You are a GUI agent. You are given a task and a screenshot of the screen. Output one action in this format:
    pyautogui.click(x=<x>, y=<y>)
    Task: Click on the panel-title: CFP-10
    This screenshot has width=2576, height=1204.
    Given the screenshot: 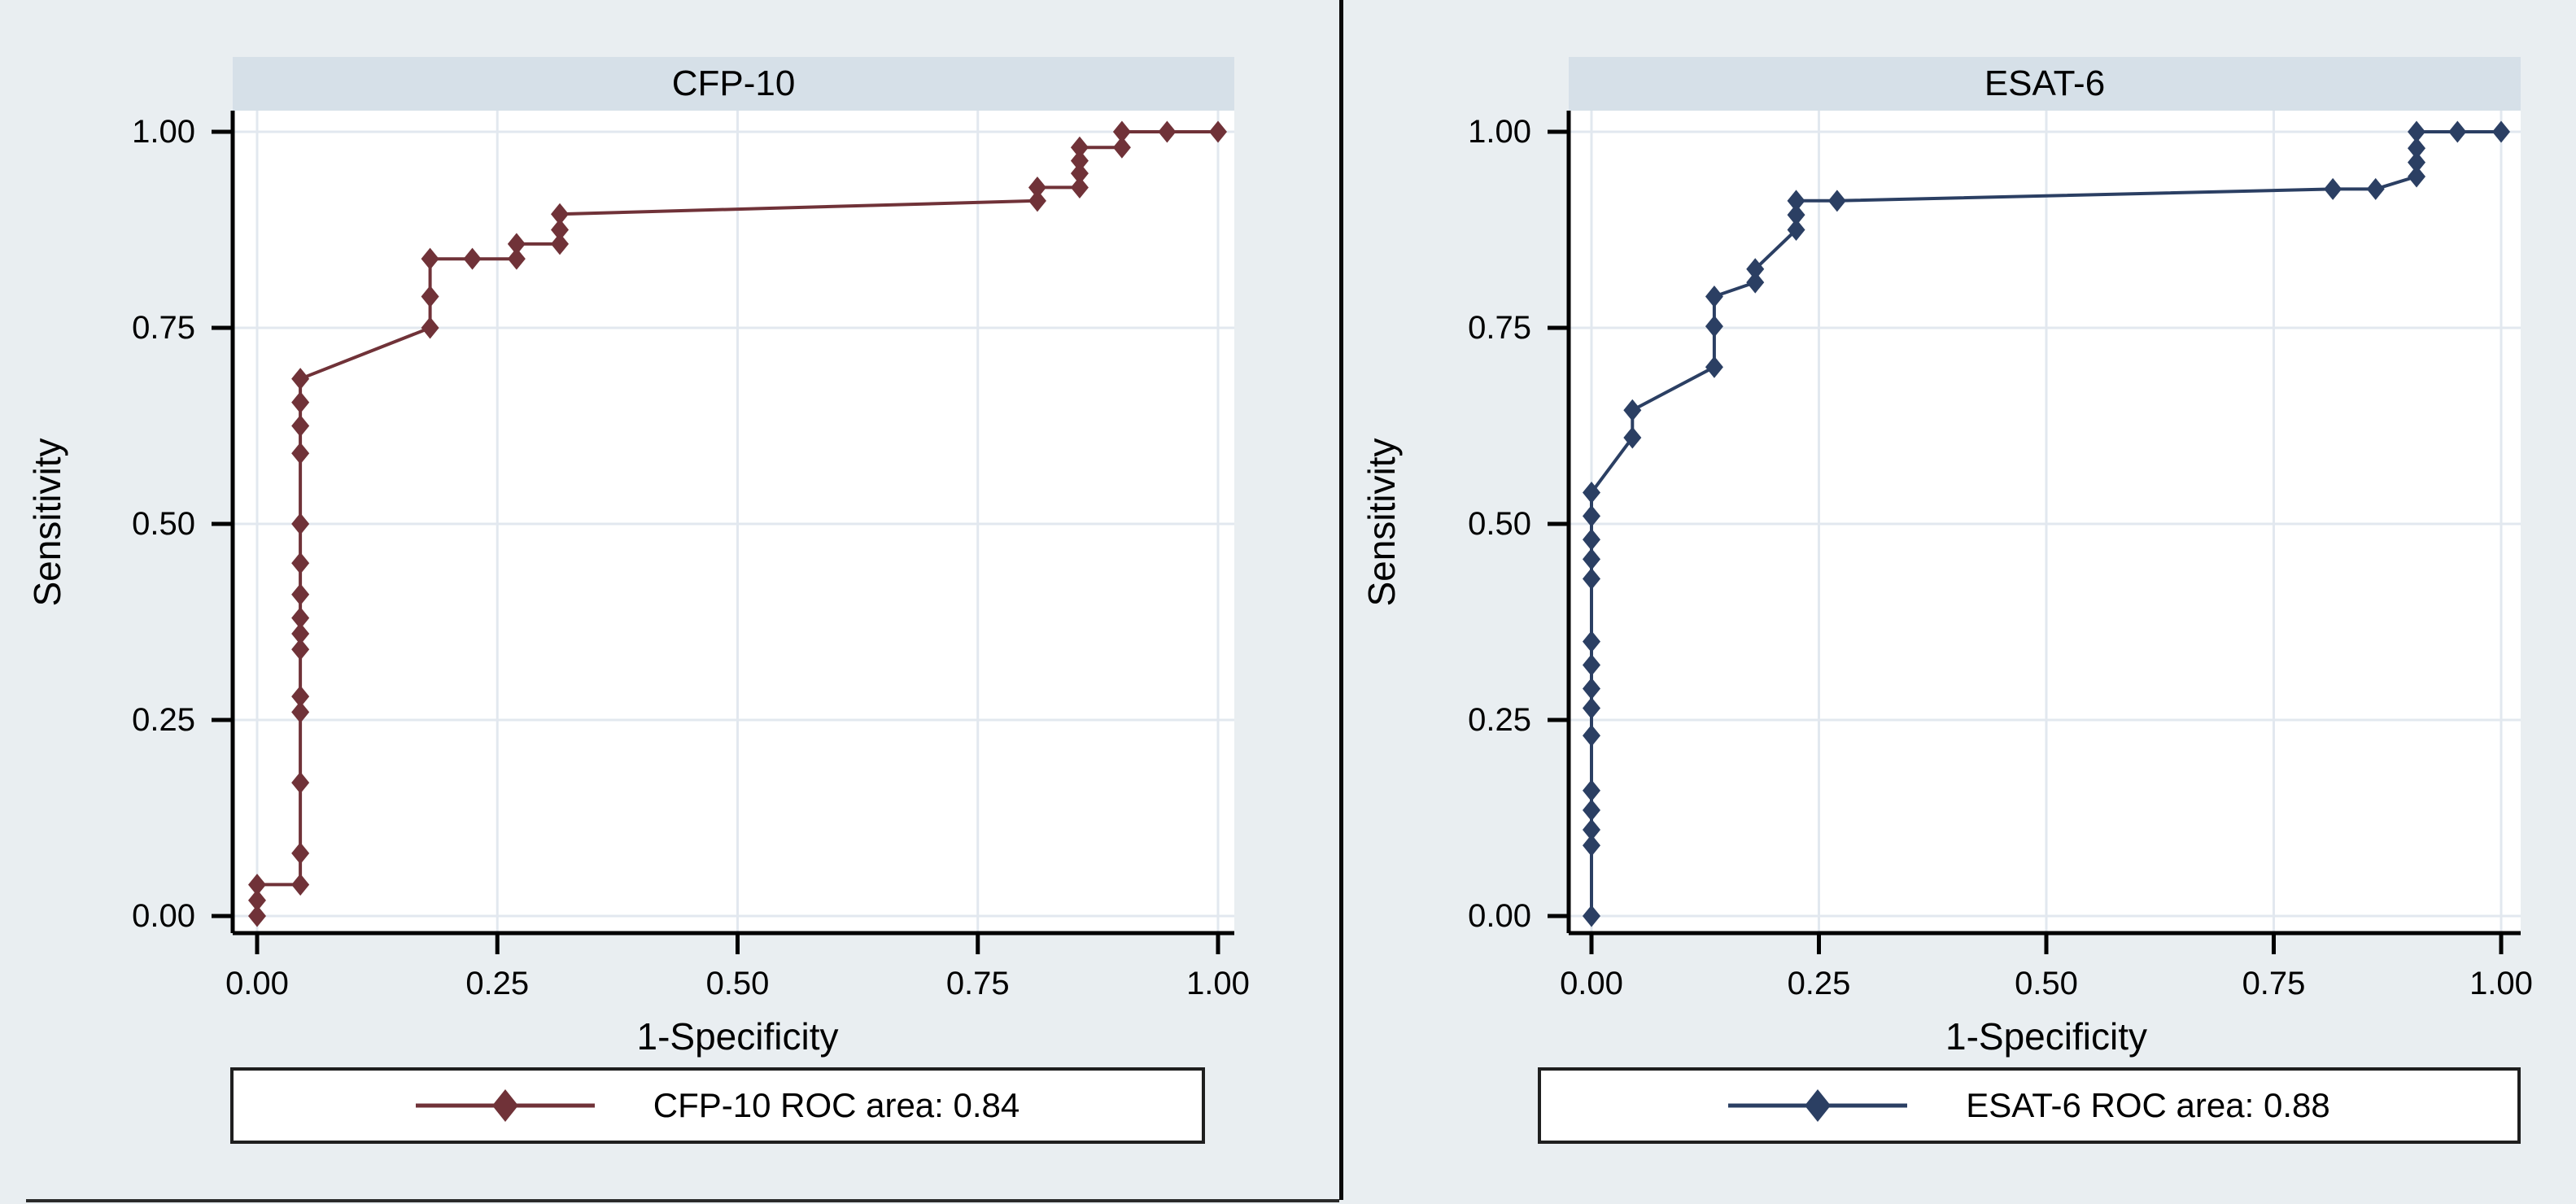 What is the action you would take?
    pyautogui.click(x=733, y=83)
    